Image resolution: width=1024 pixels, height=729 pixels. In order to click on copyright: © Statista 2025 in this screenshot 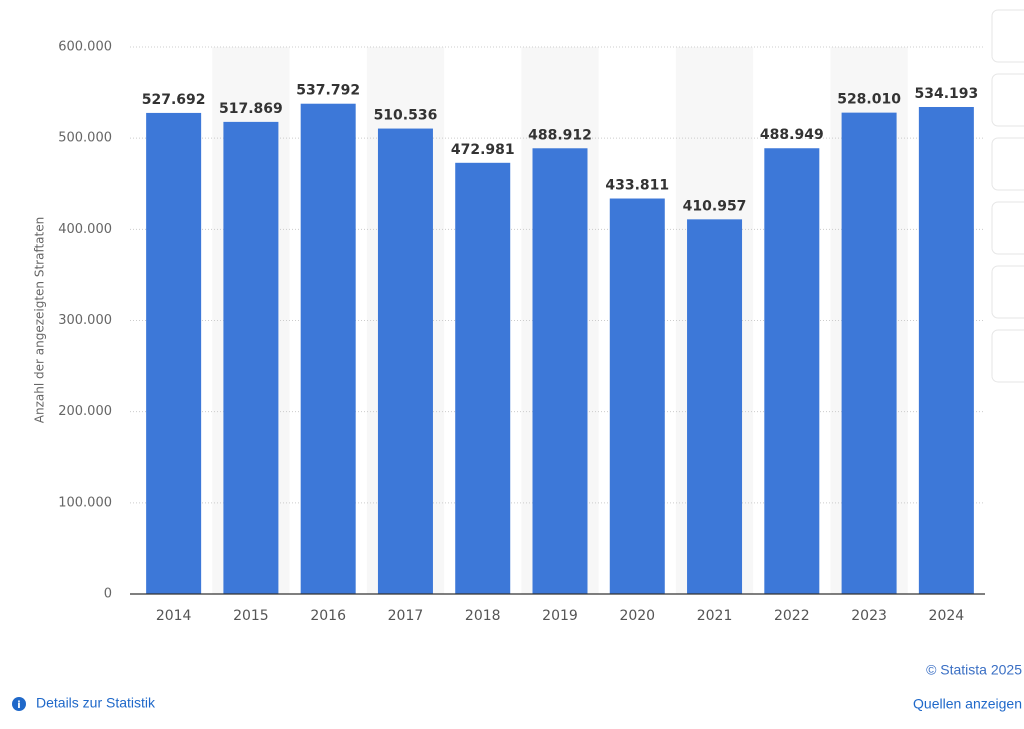, I will do `click(974, 670)`.